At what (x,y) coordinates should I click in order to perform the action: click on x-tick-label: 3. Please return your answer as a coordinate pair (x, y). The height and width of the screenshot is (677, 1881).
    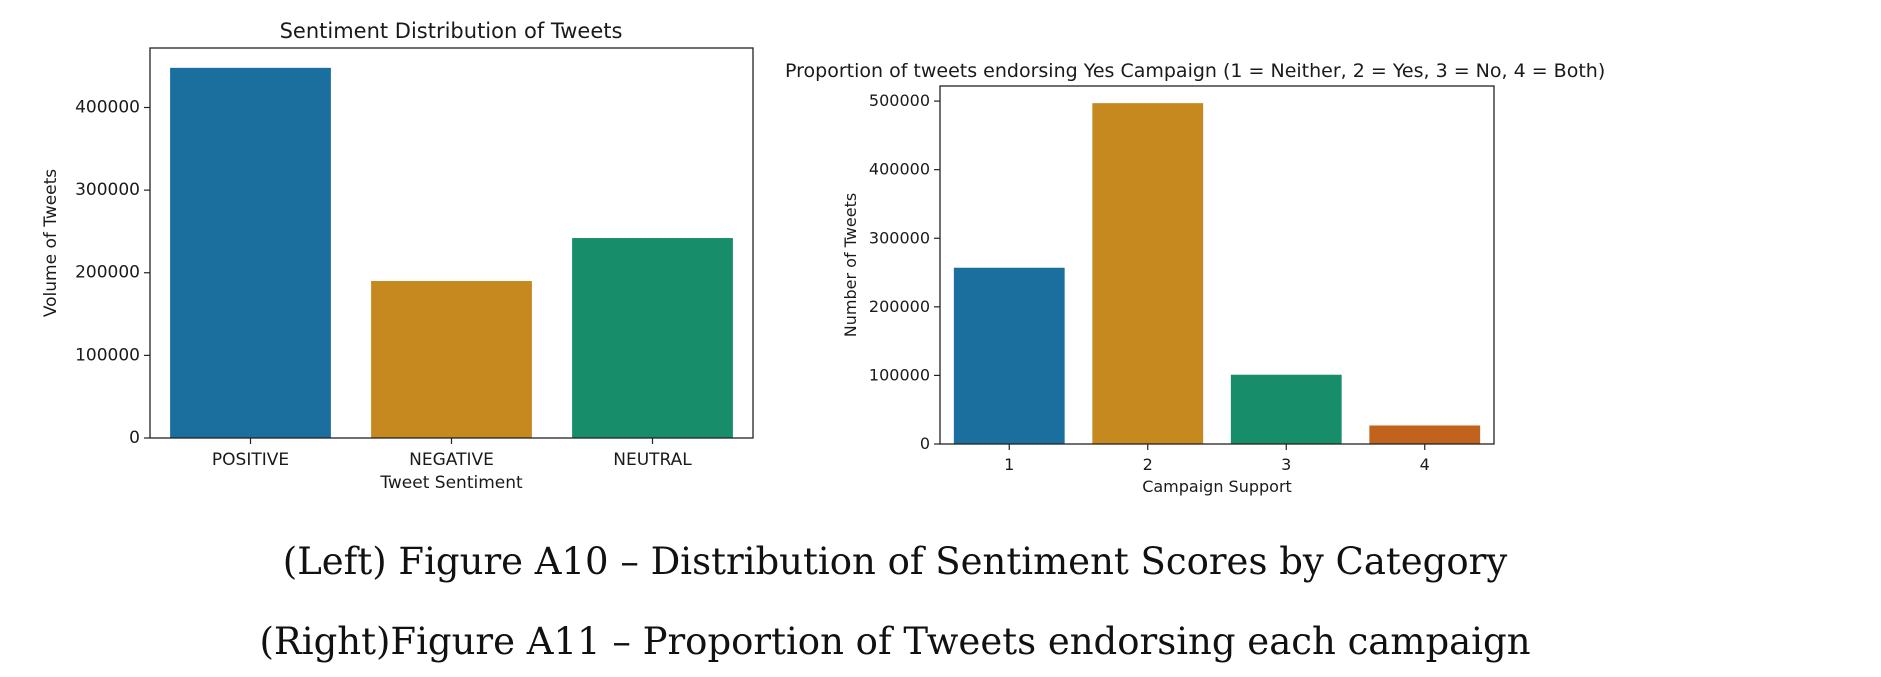
    Looking at the image, I should click on (1286, 464).